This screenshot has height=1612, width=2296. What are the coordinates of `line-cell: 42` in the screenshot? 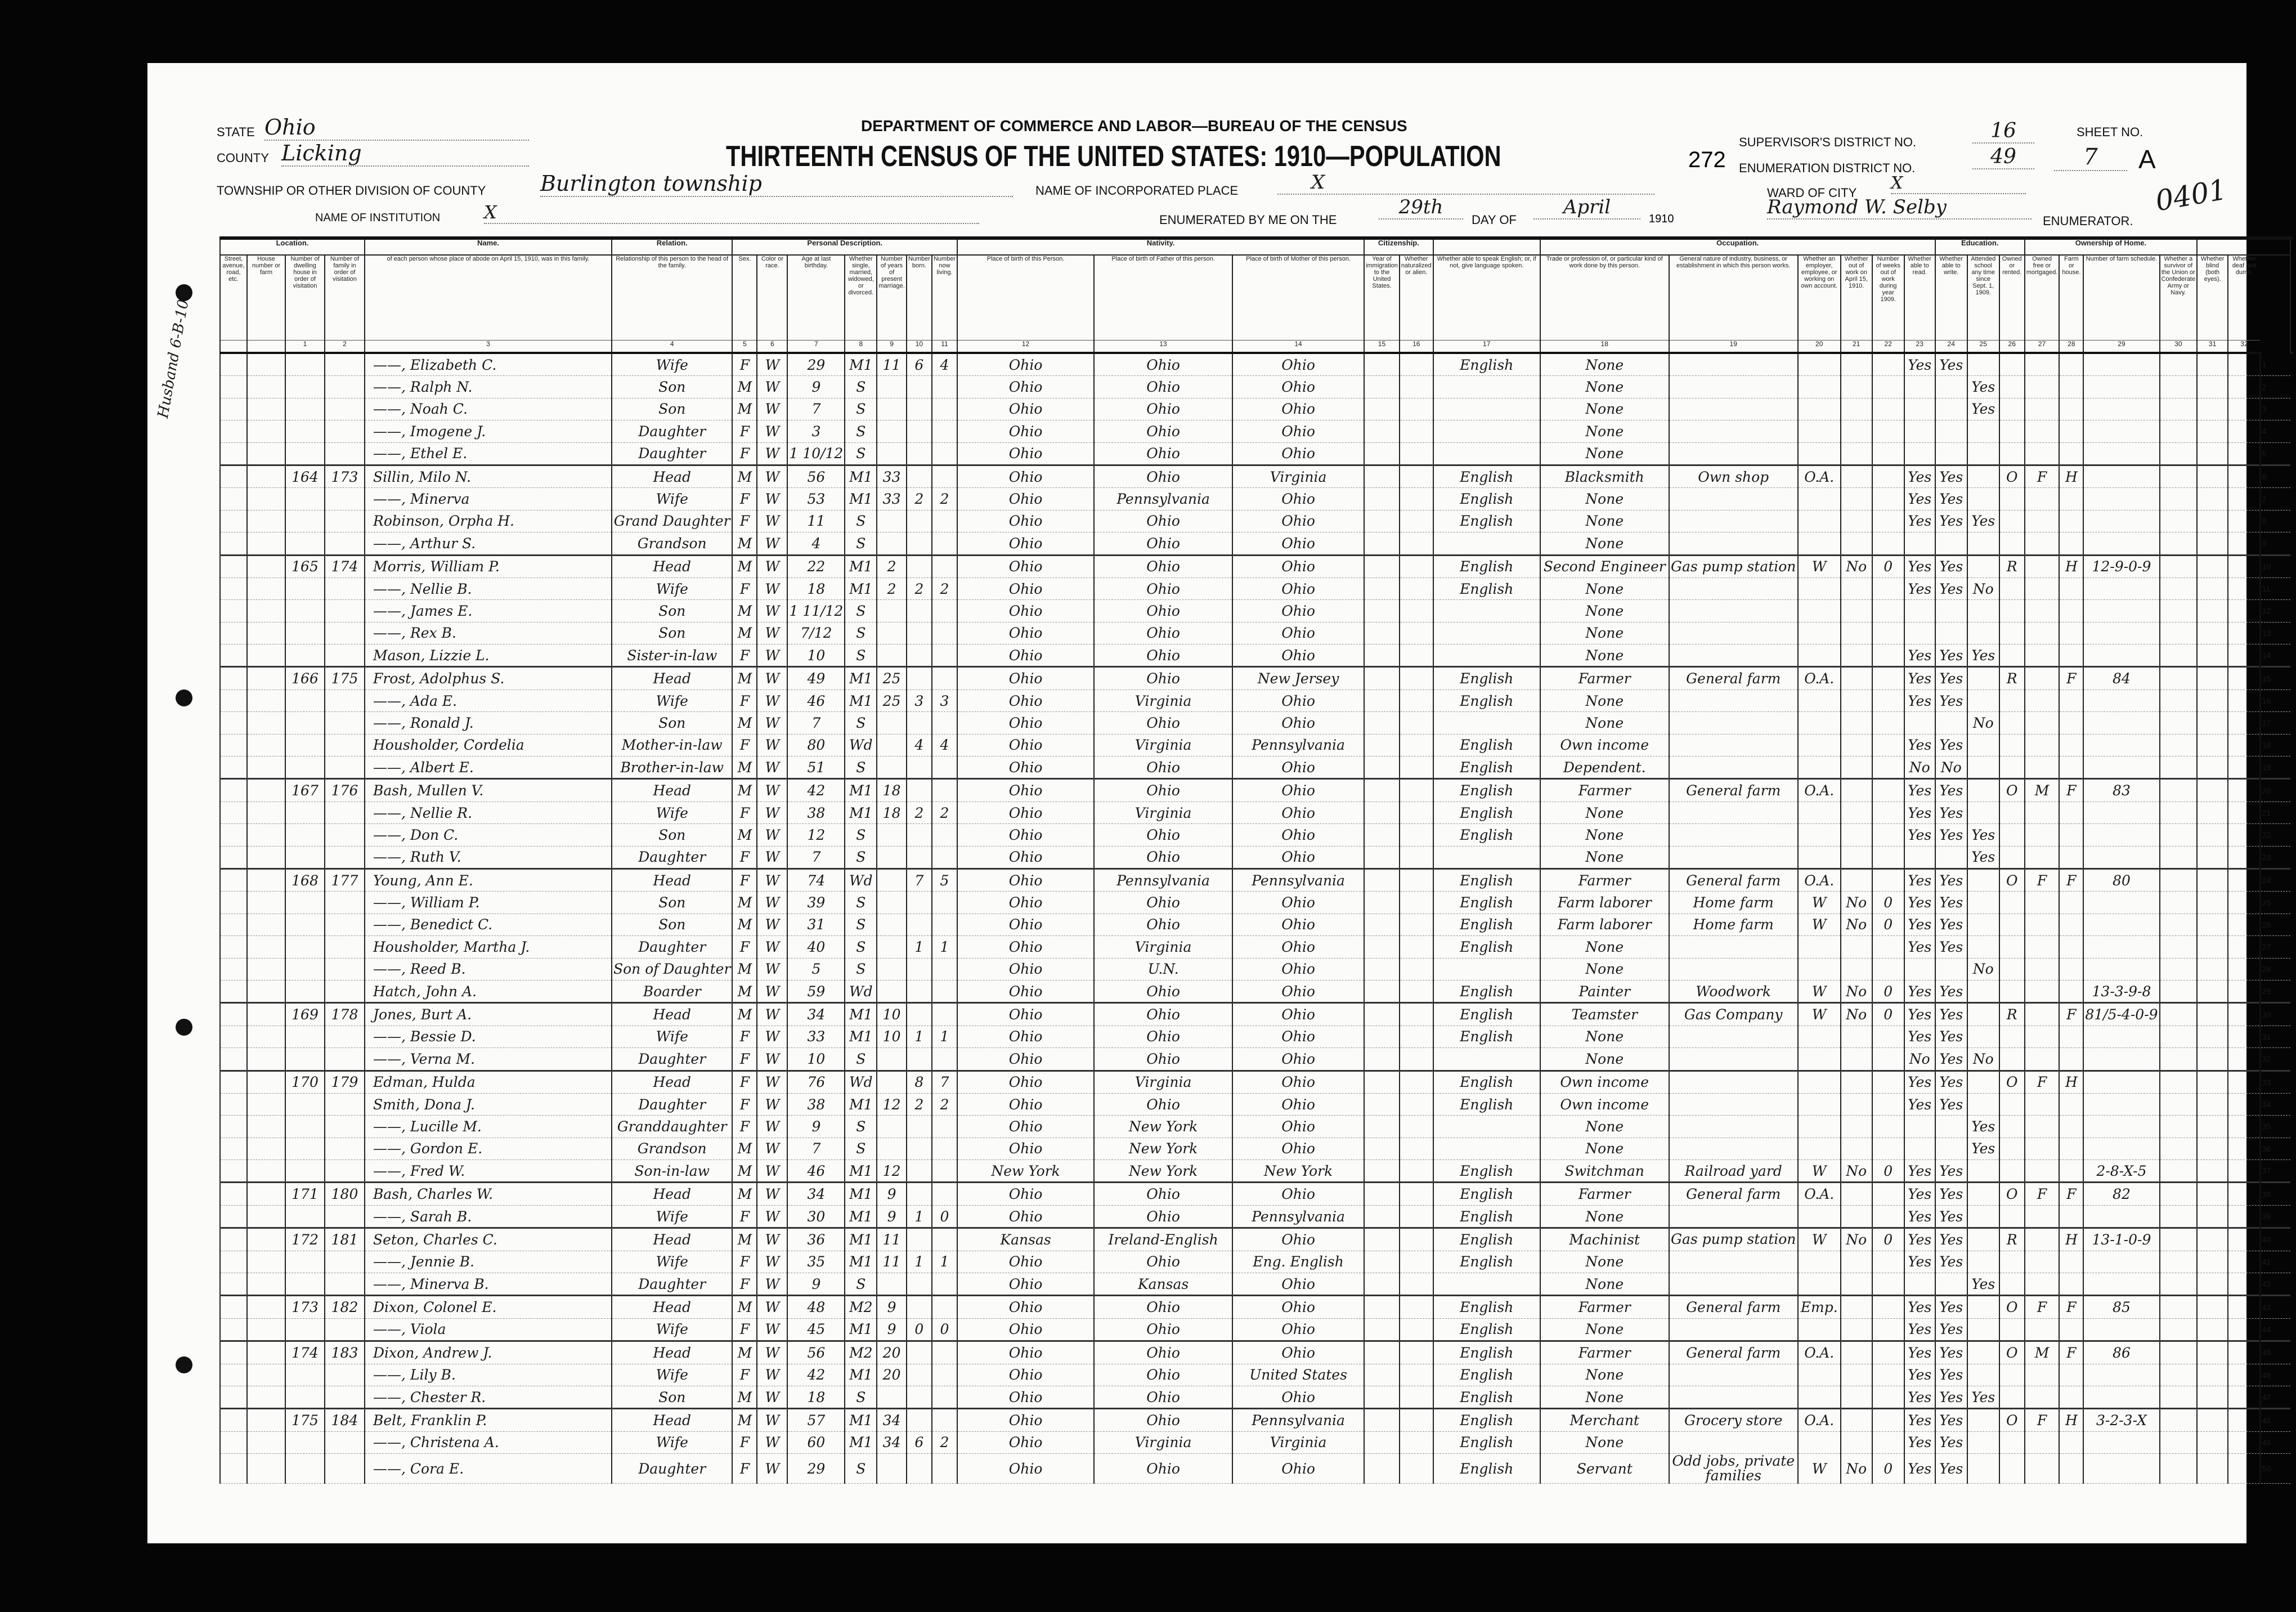 It's located at (2275, 1284).